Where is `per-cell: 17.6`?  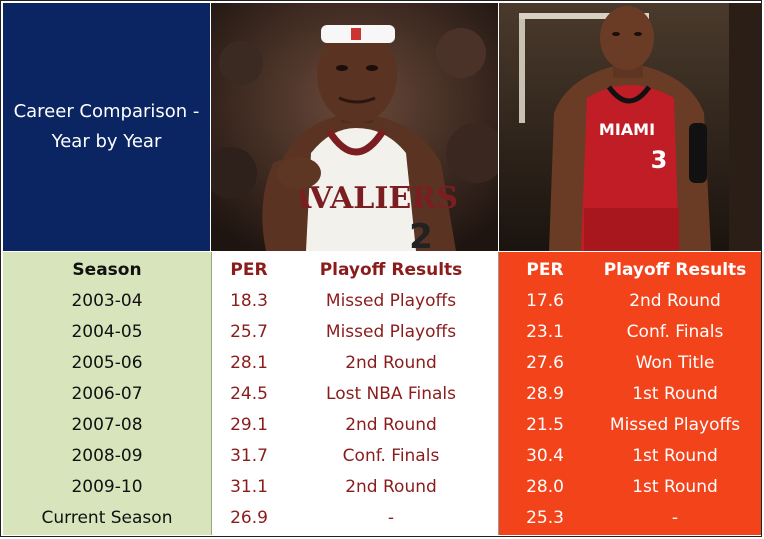
per-cell: 17.6 is located at coordinates (545, 300).